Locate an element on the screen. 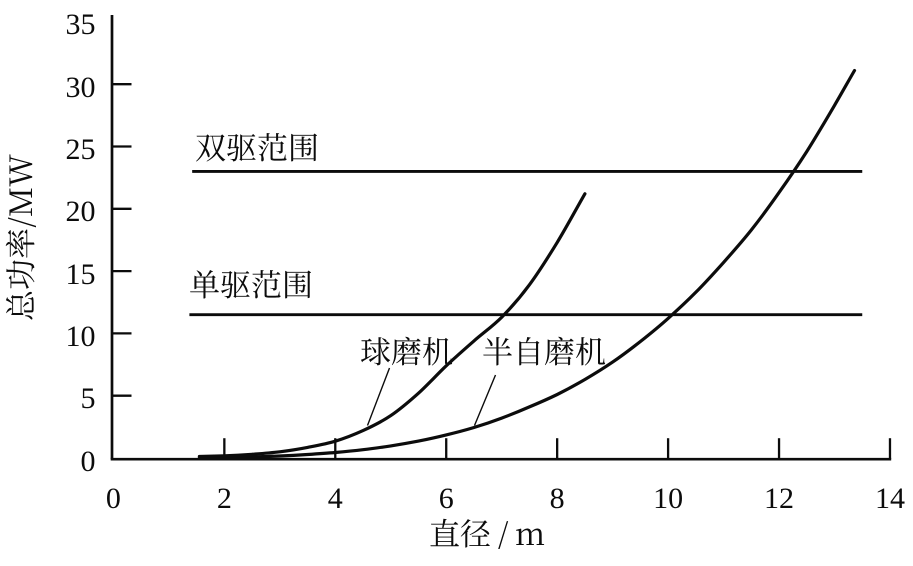 The width and height of the screenshot is (913, 566). x-axis-title is located at coordinates (487, 533).